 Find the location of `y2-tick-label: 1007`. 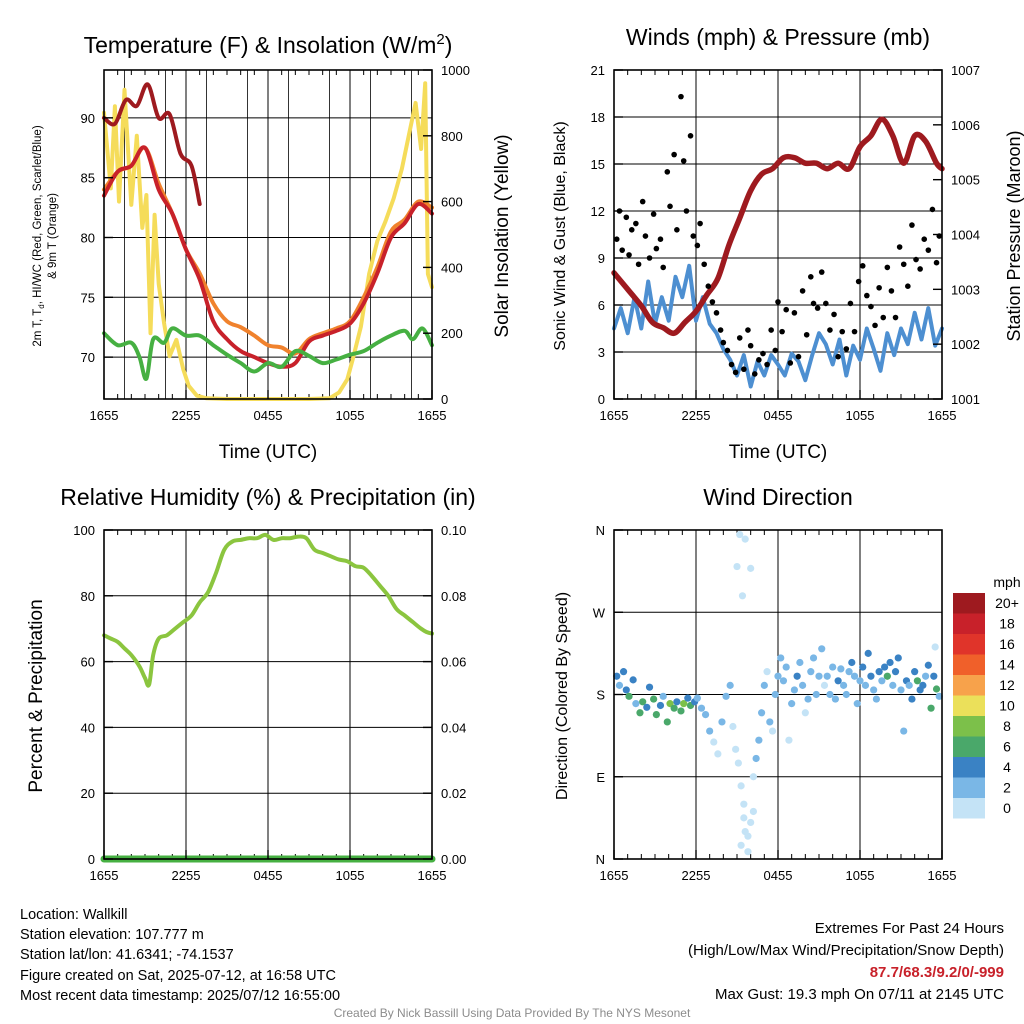

y2-tick-label: 1007 is located at coordinates (965, 70).